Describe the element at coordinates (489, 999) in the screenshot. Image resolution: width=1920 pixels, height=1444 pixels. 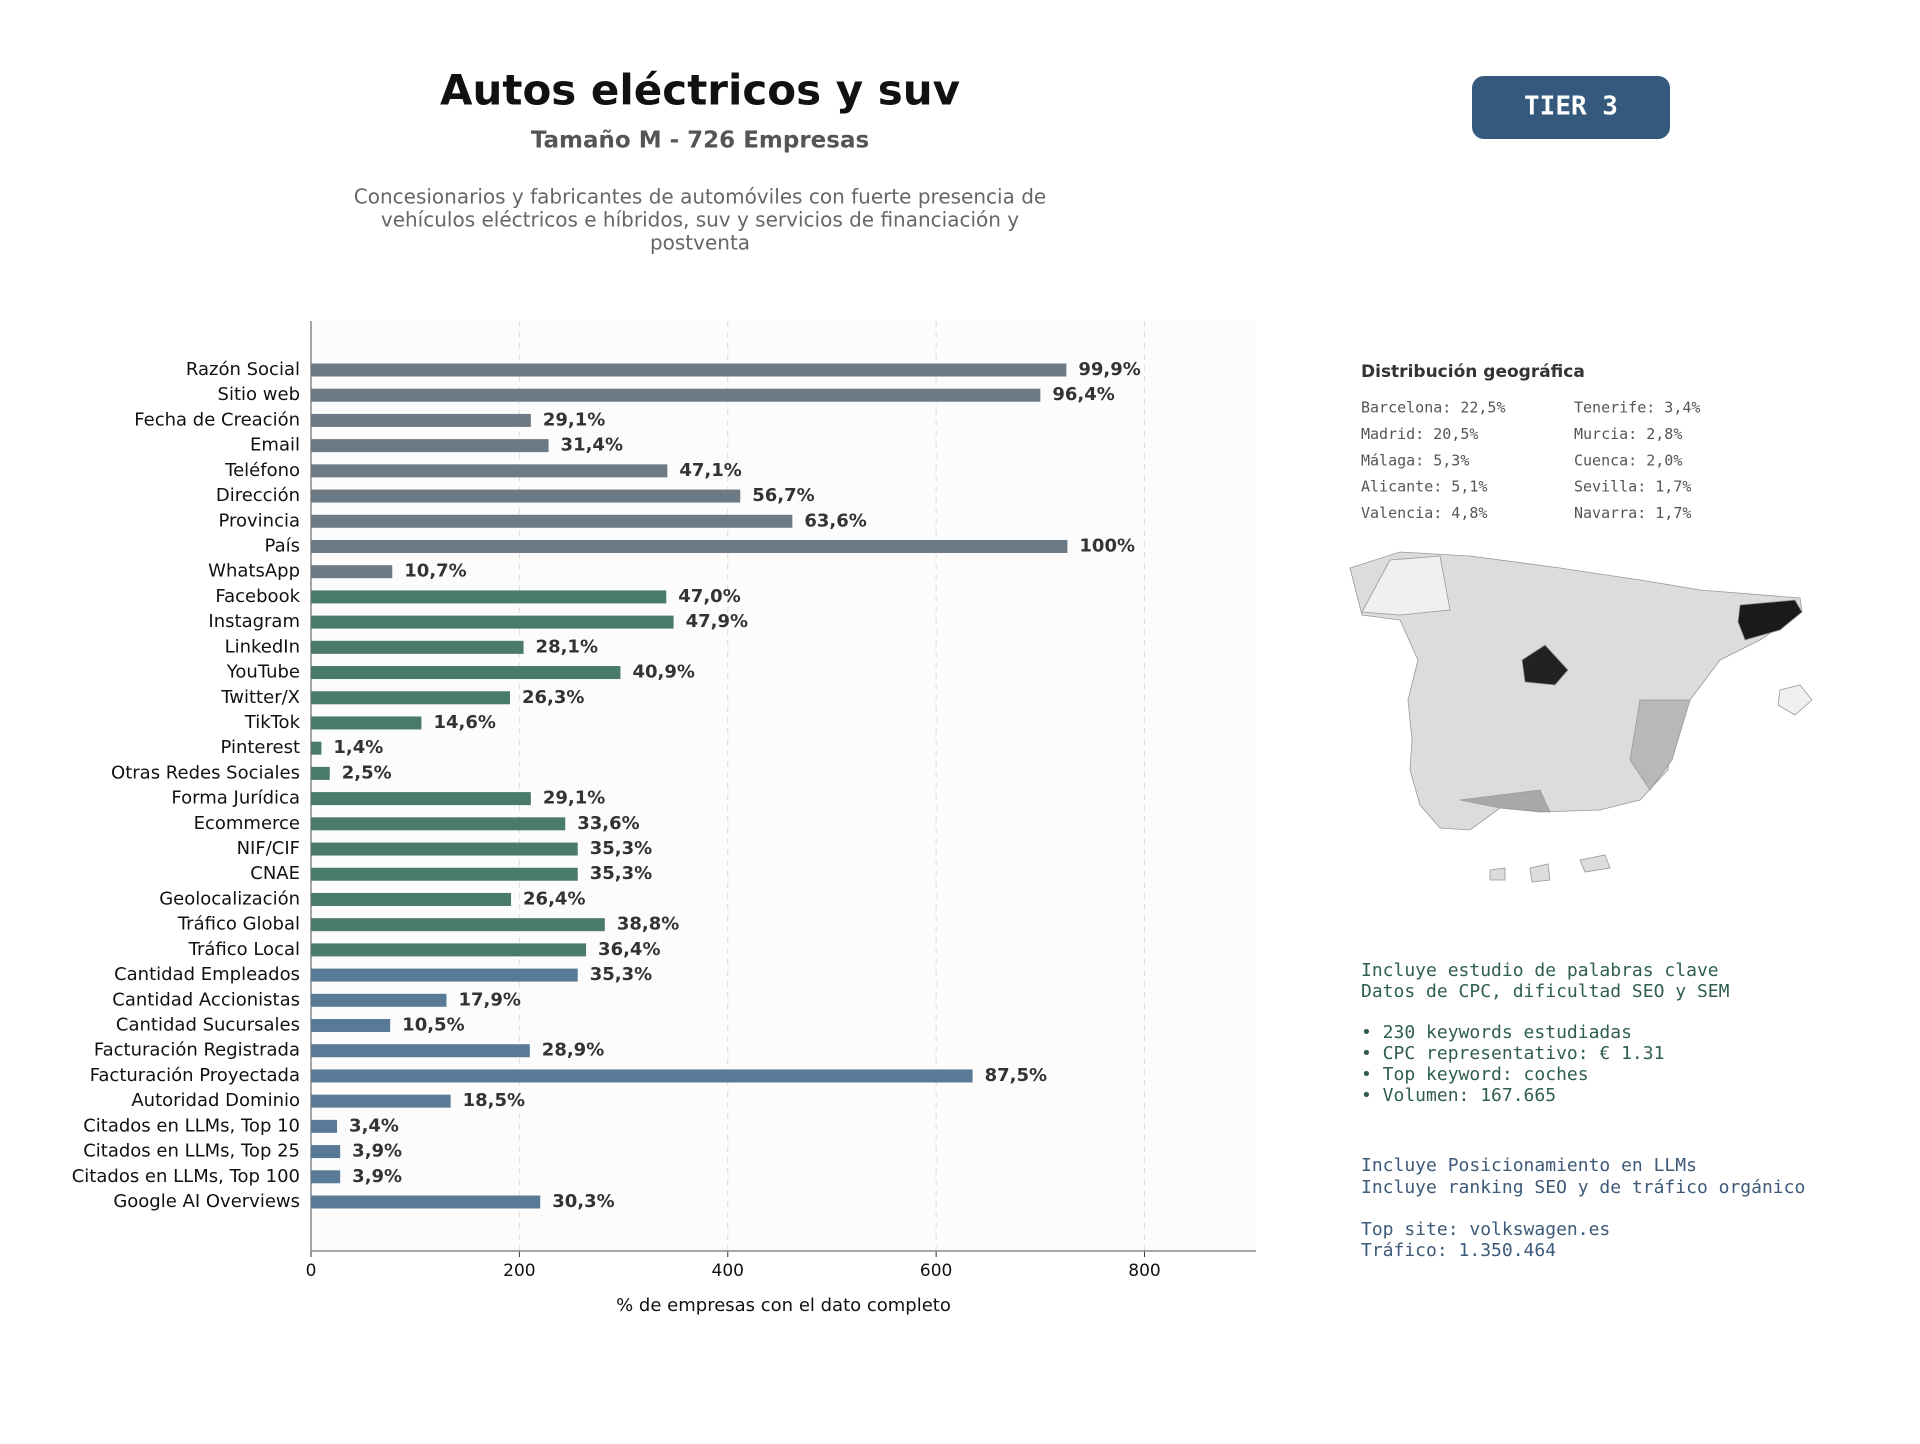
I see `value-label: 17,9%` at that location.